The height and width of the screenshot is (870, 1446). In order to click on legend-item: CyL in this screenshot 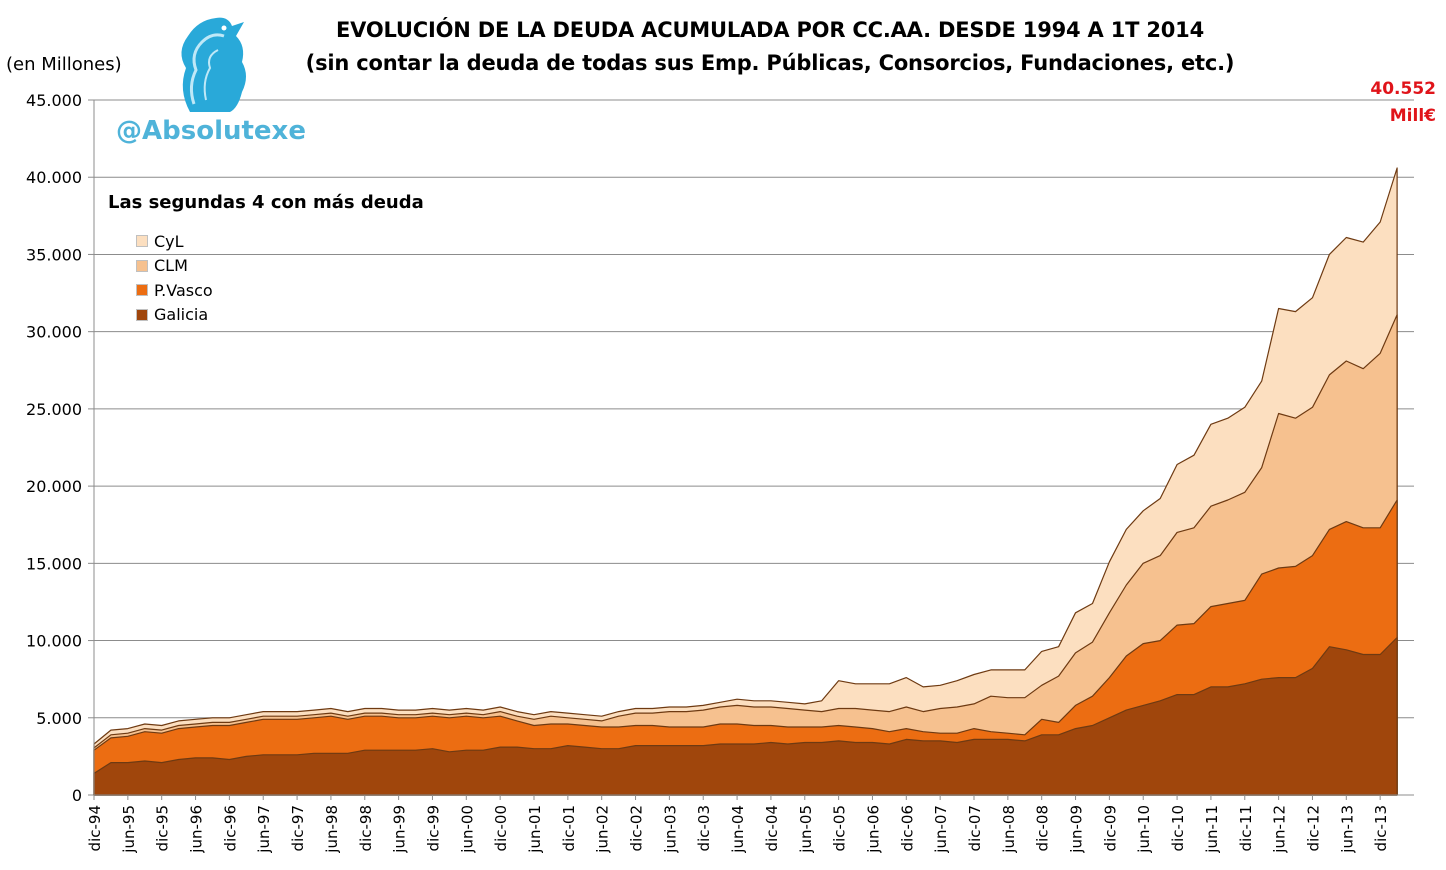, I will do `click(174, 241)`.